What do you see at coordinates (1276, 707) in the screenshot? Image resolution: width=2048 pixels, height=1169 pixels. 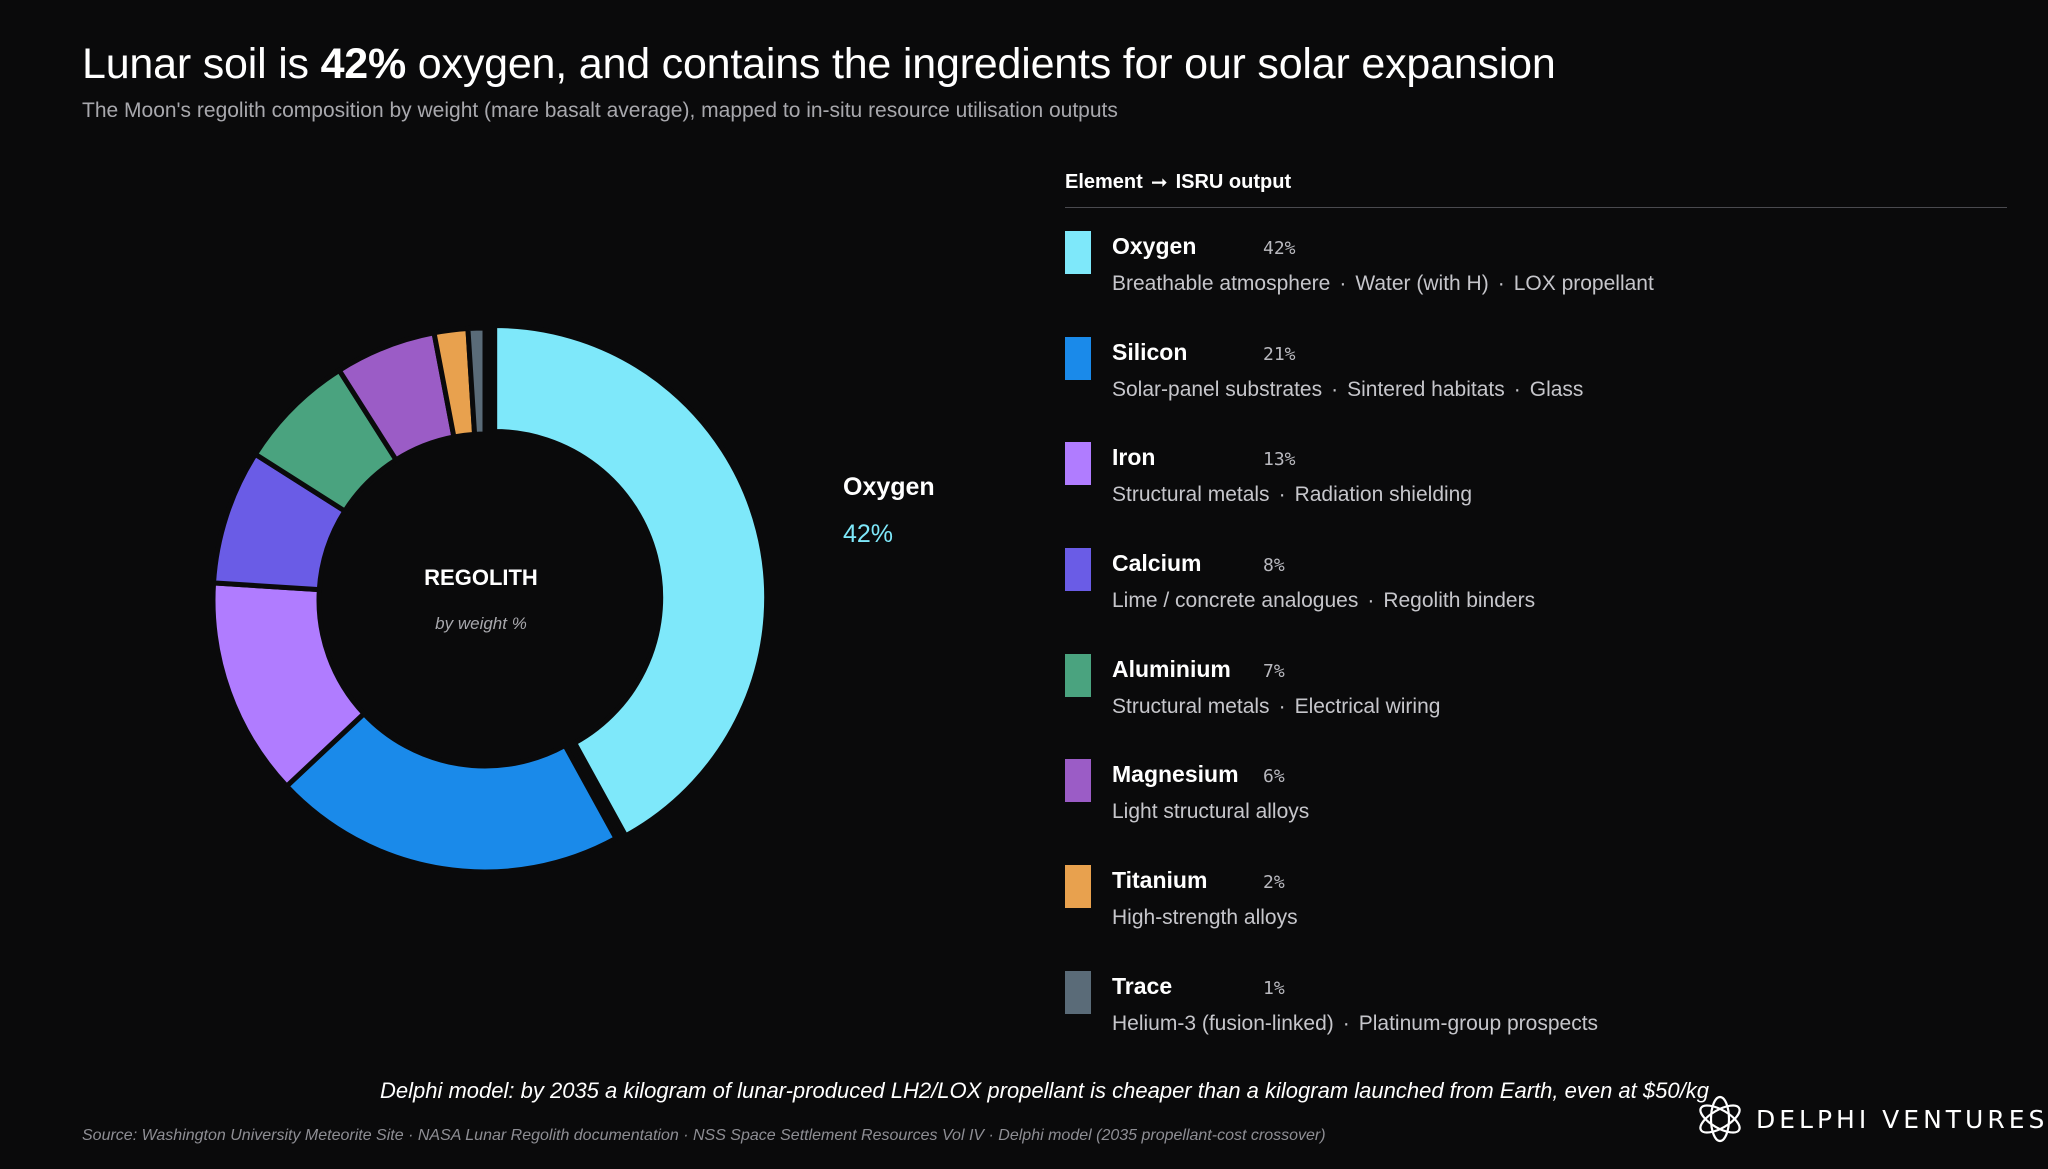 I see `legend-element-uses: Structural metals · Electrical wiring` at bounding box center [1276, 707].